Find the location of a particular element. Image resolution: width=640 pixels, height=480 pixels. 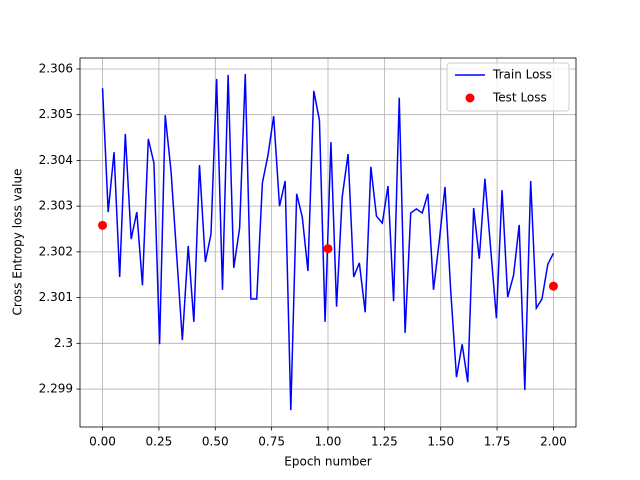

legend-swatch is located at coordinates (470, 98).